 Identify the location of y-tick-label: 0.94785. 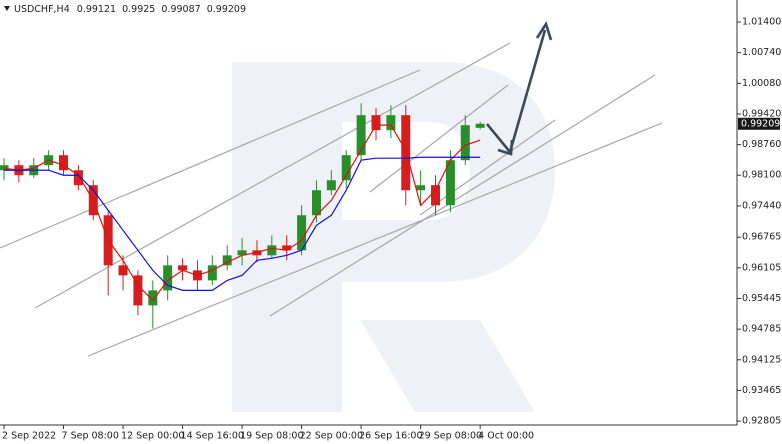
(761, 329).